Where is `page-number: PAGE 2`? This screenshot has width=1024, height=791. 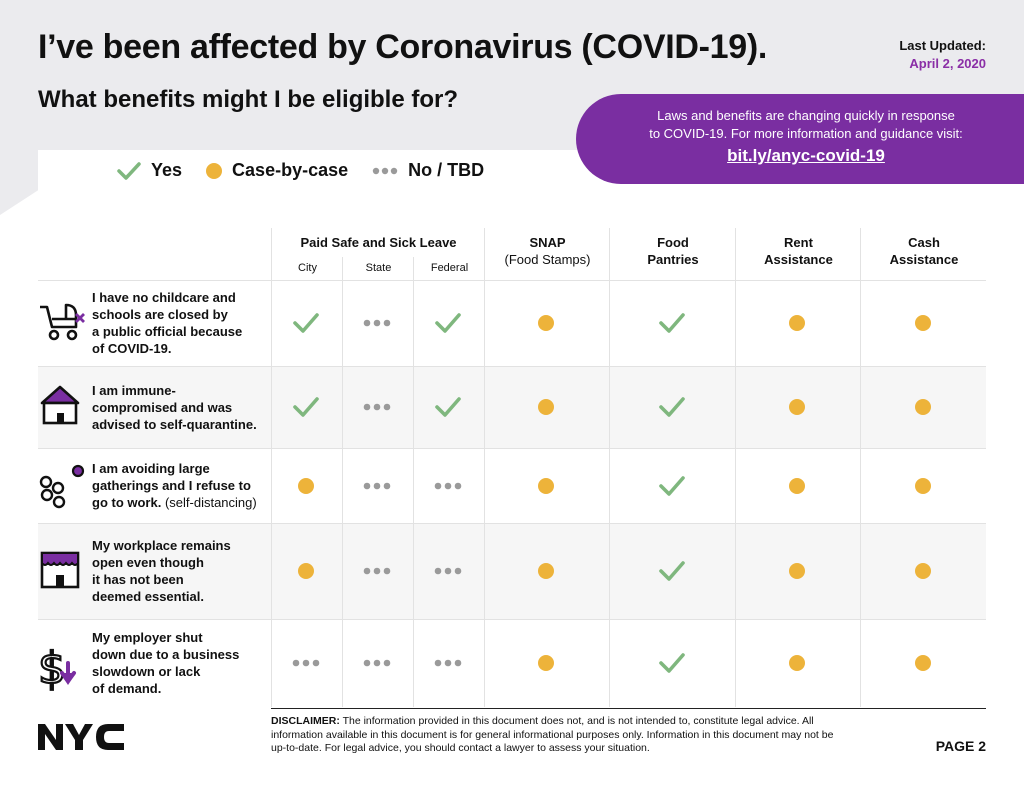
page-number: PAGE 2 is located at coordinates (960, 746).